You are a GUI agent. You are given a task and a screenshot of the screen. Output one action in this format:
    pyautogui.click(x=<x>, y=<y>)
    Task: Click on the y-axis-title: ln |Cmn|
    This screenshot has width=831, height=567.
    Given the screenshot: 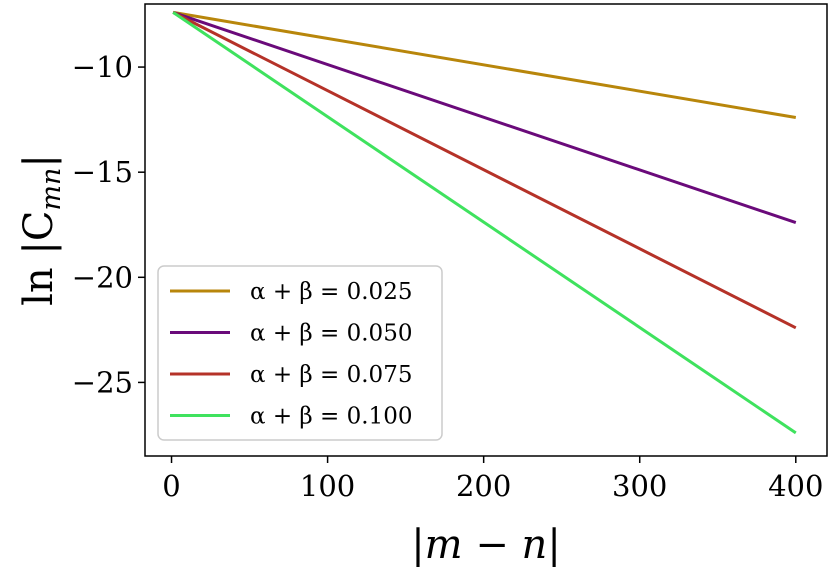 What is the action you would take?
    pyautogui.click(x=41, y=230)
    